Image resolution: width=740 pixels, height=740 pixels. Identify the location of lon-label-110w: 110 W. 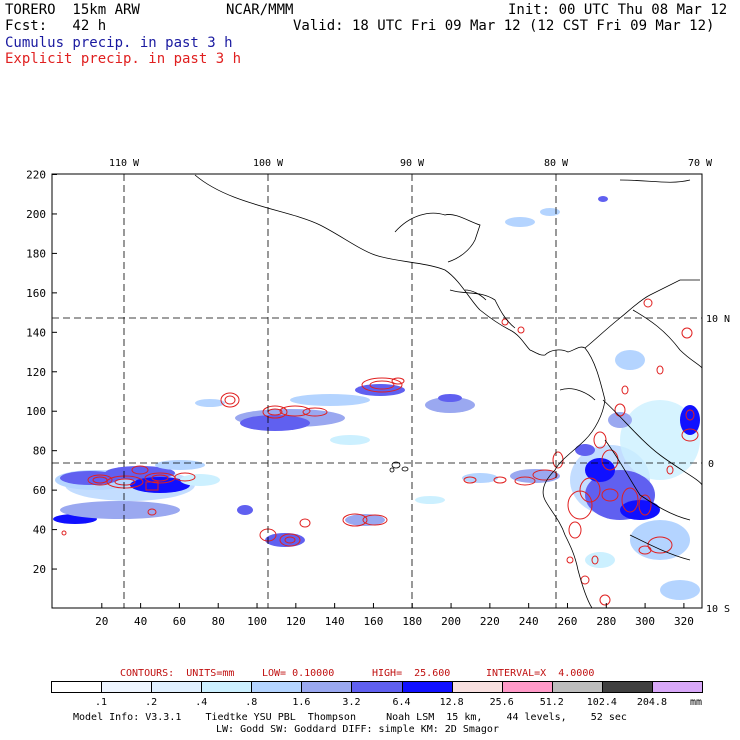
(124, 163).